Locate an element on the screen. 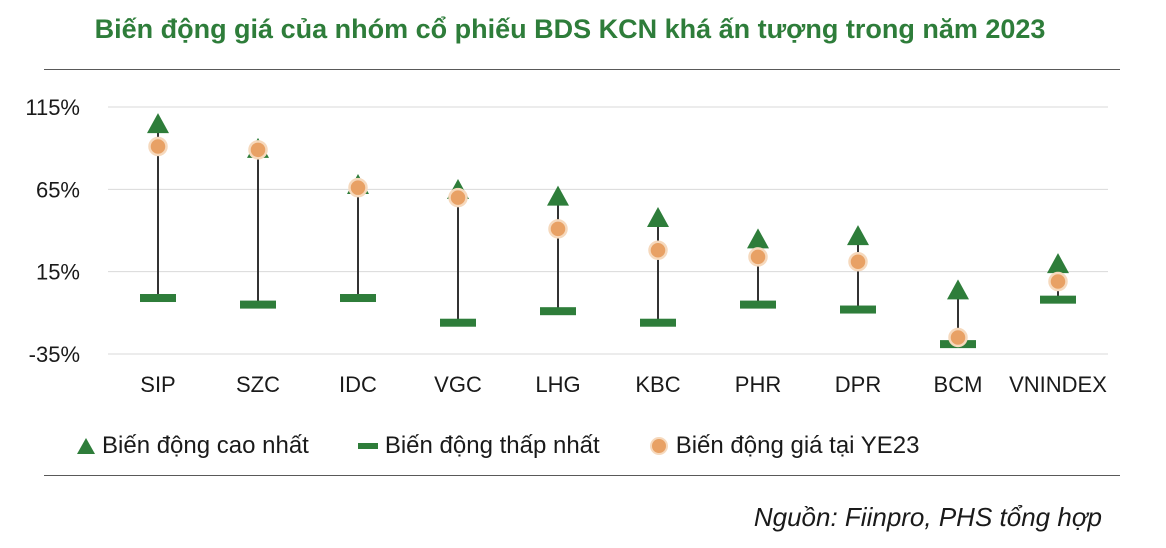 The width and height of the screenshot is (1166, 548). legend-label-high: Biến động cao nhất is located at coordinates (205, 445).